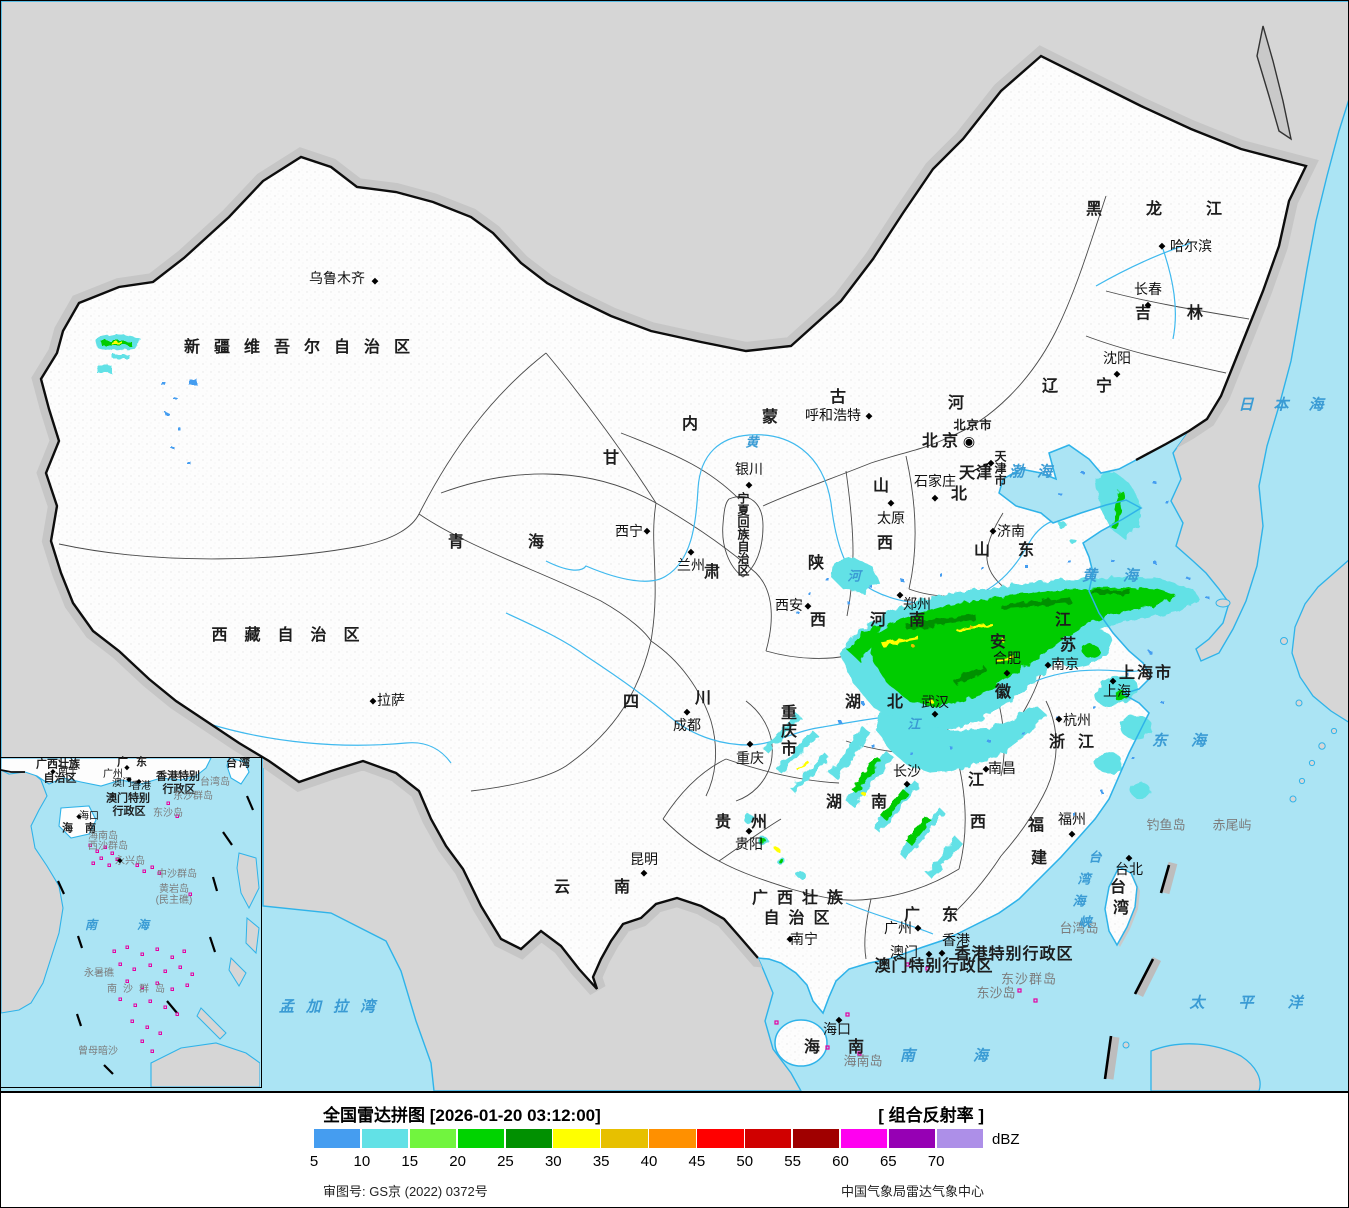 This screenshot has width=1349, height=1208. I want to click on legend-tick-35: 35, so click(601, 1161).